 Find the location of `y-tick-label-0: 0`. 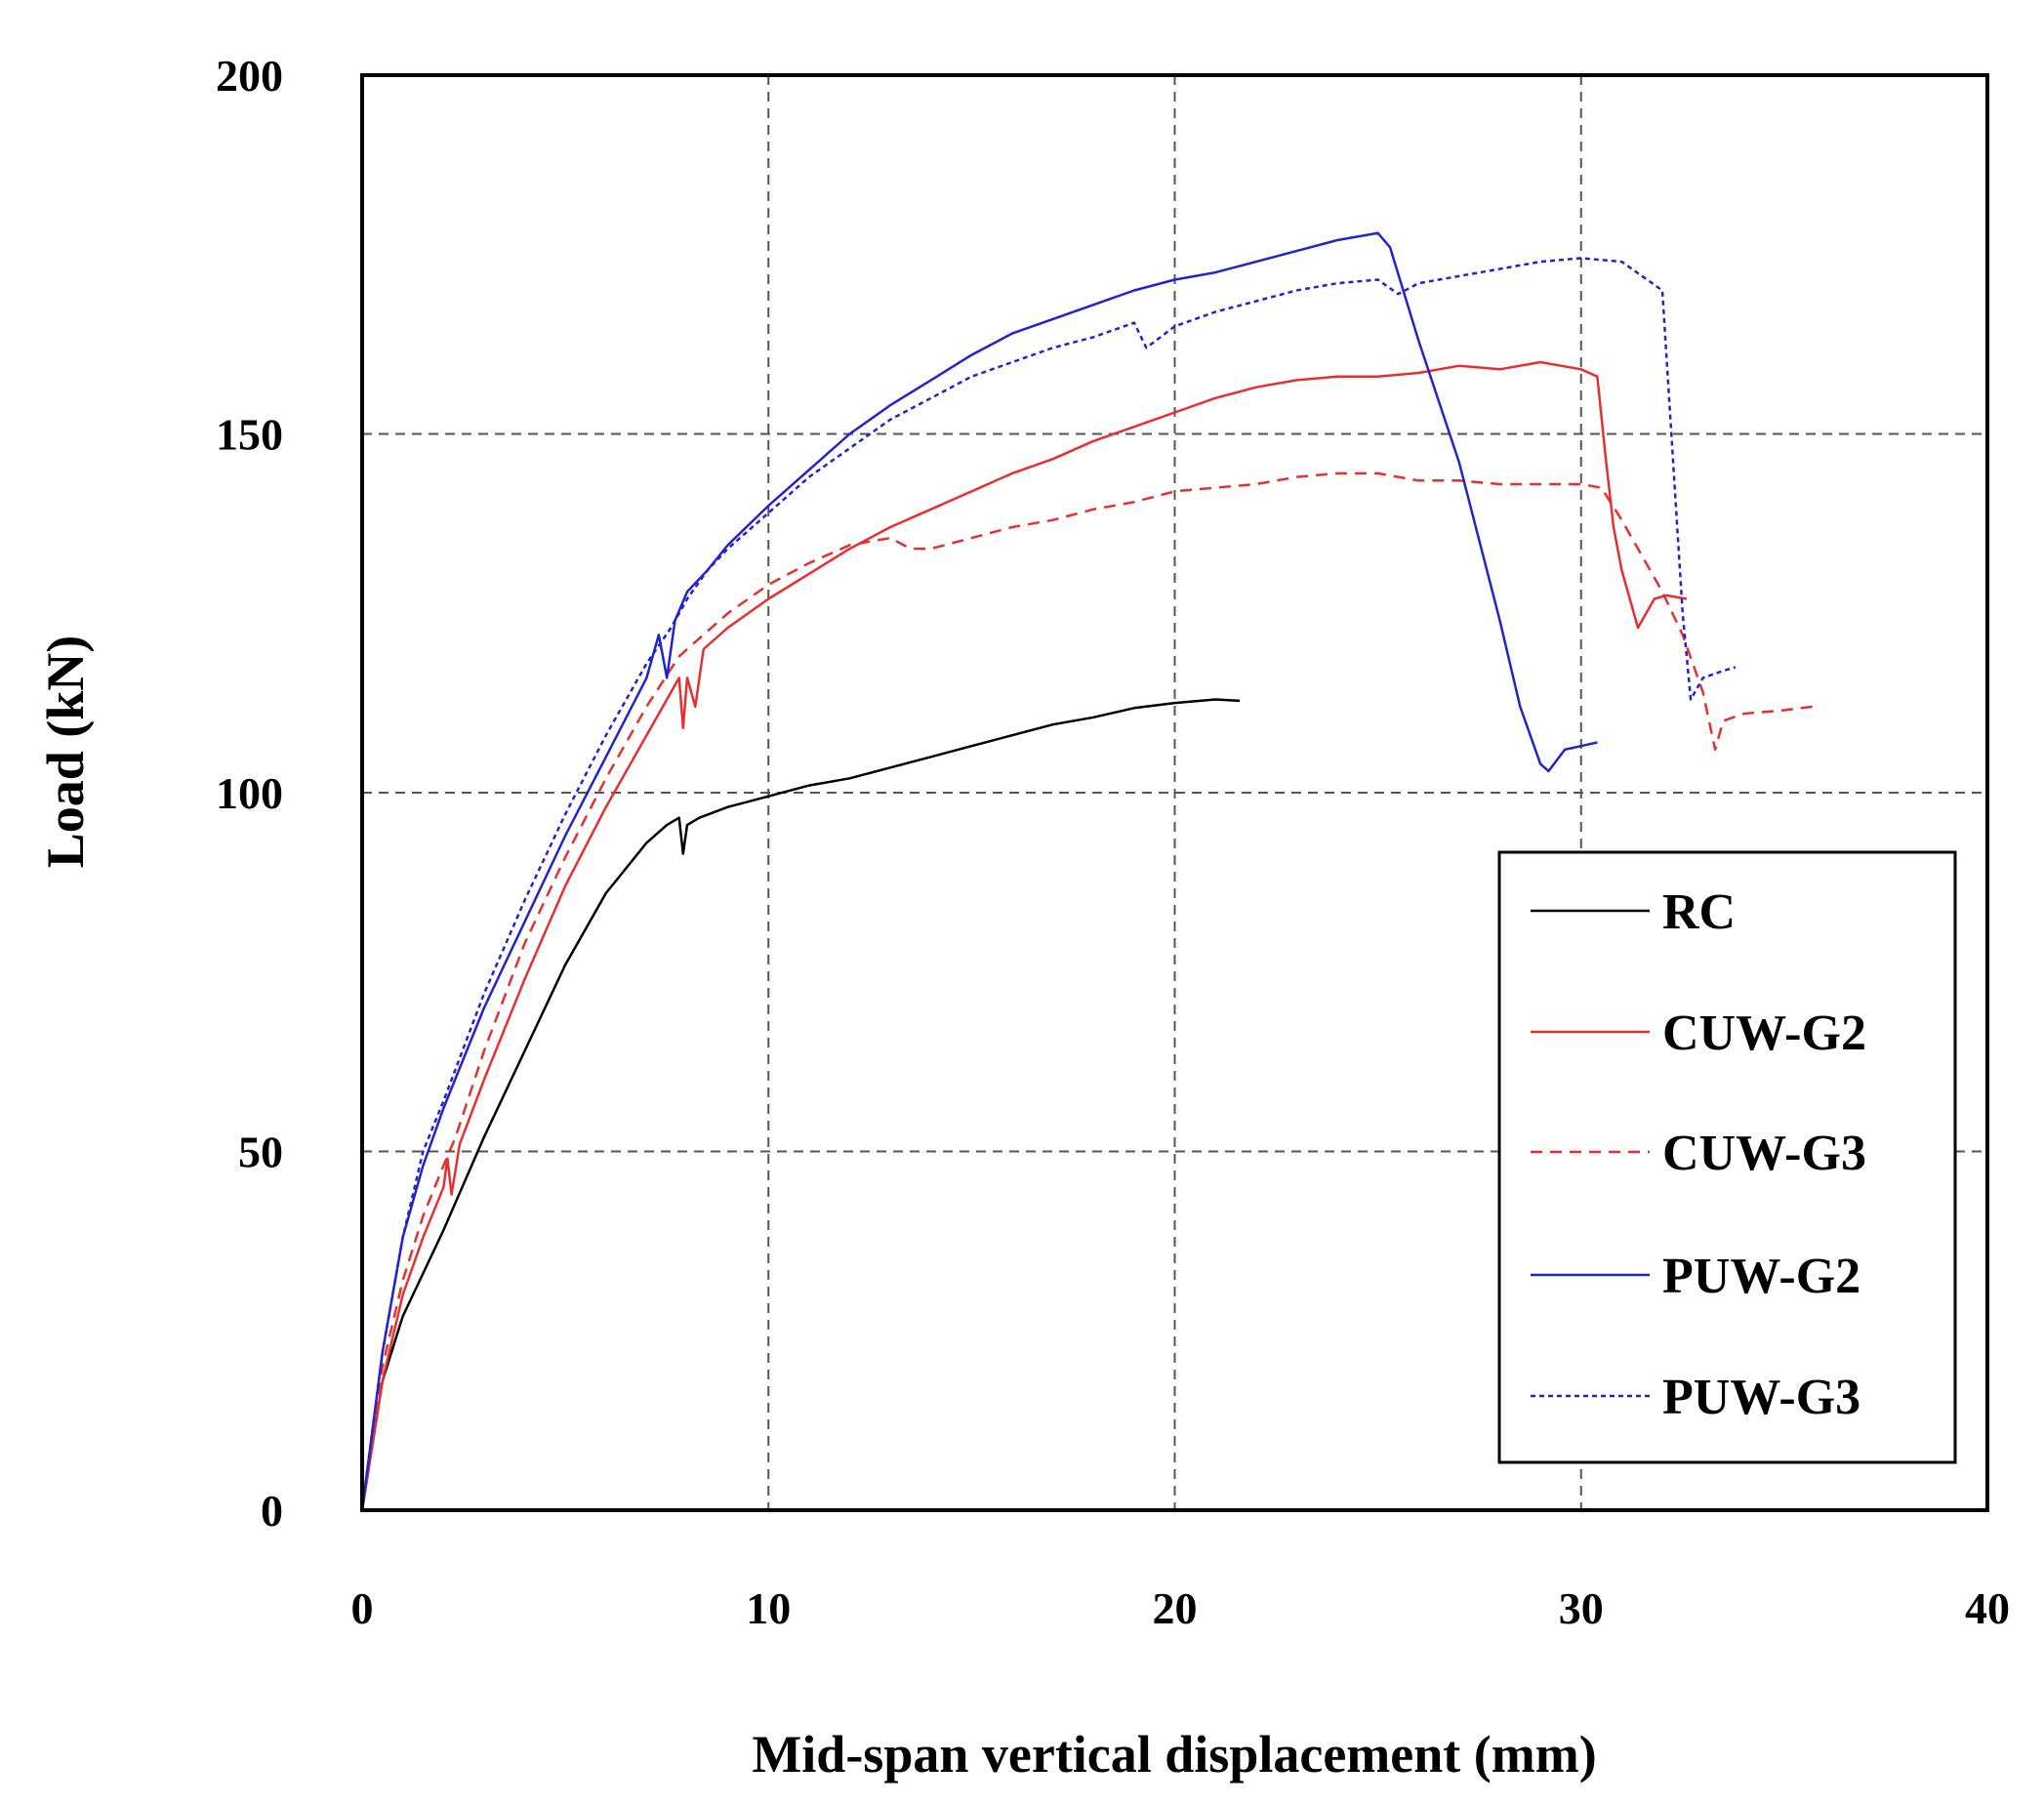

y-tick-label-0: 0 is located at coordinates (272, 1511).